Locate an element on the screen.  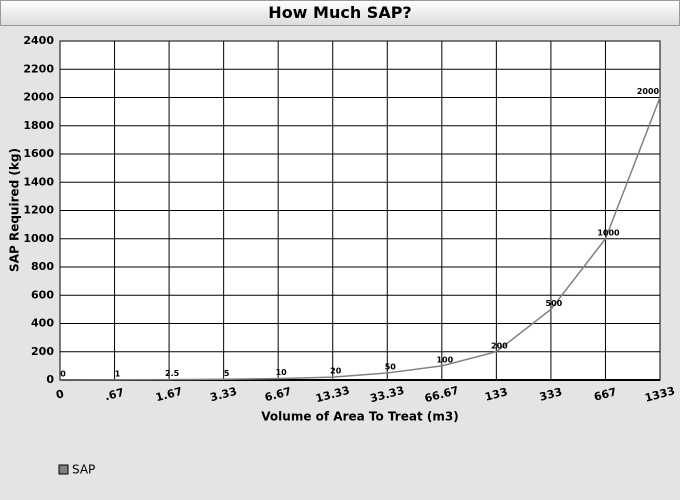
x-tick-label: 6.67 is located at coordinates (278, 395).